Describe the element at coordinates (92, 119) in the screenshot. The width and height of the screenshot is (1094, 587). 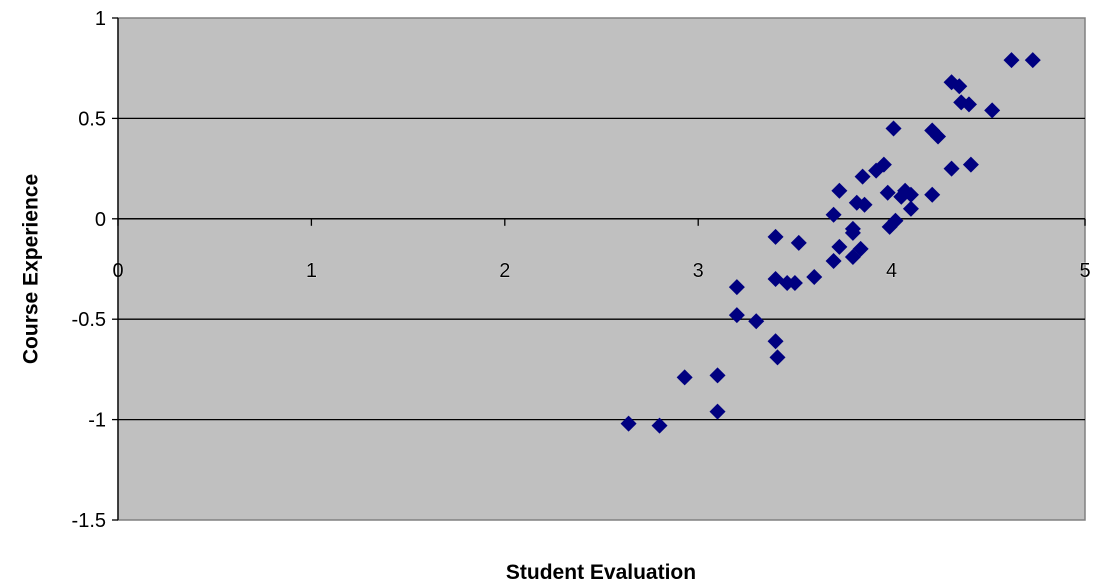
I see `y-tick-label: 0.5` at that location.